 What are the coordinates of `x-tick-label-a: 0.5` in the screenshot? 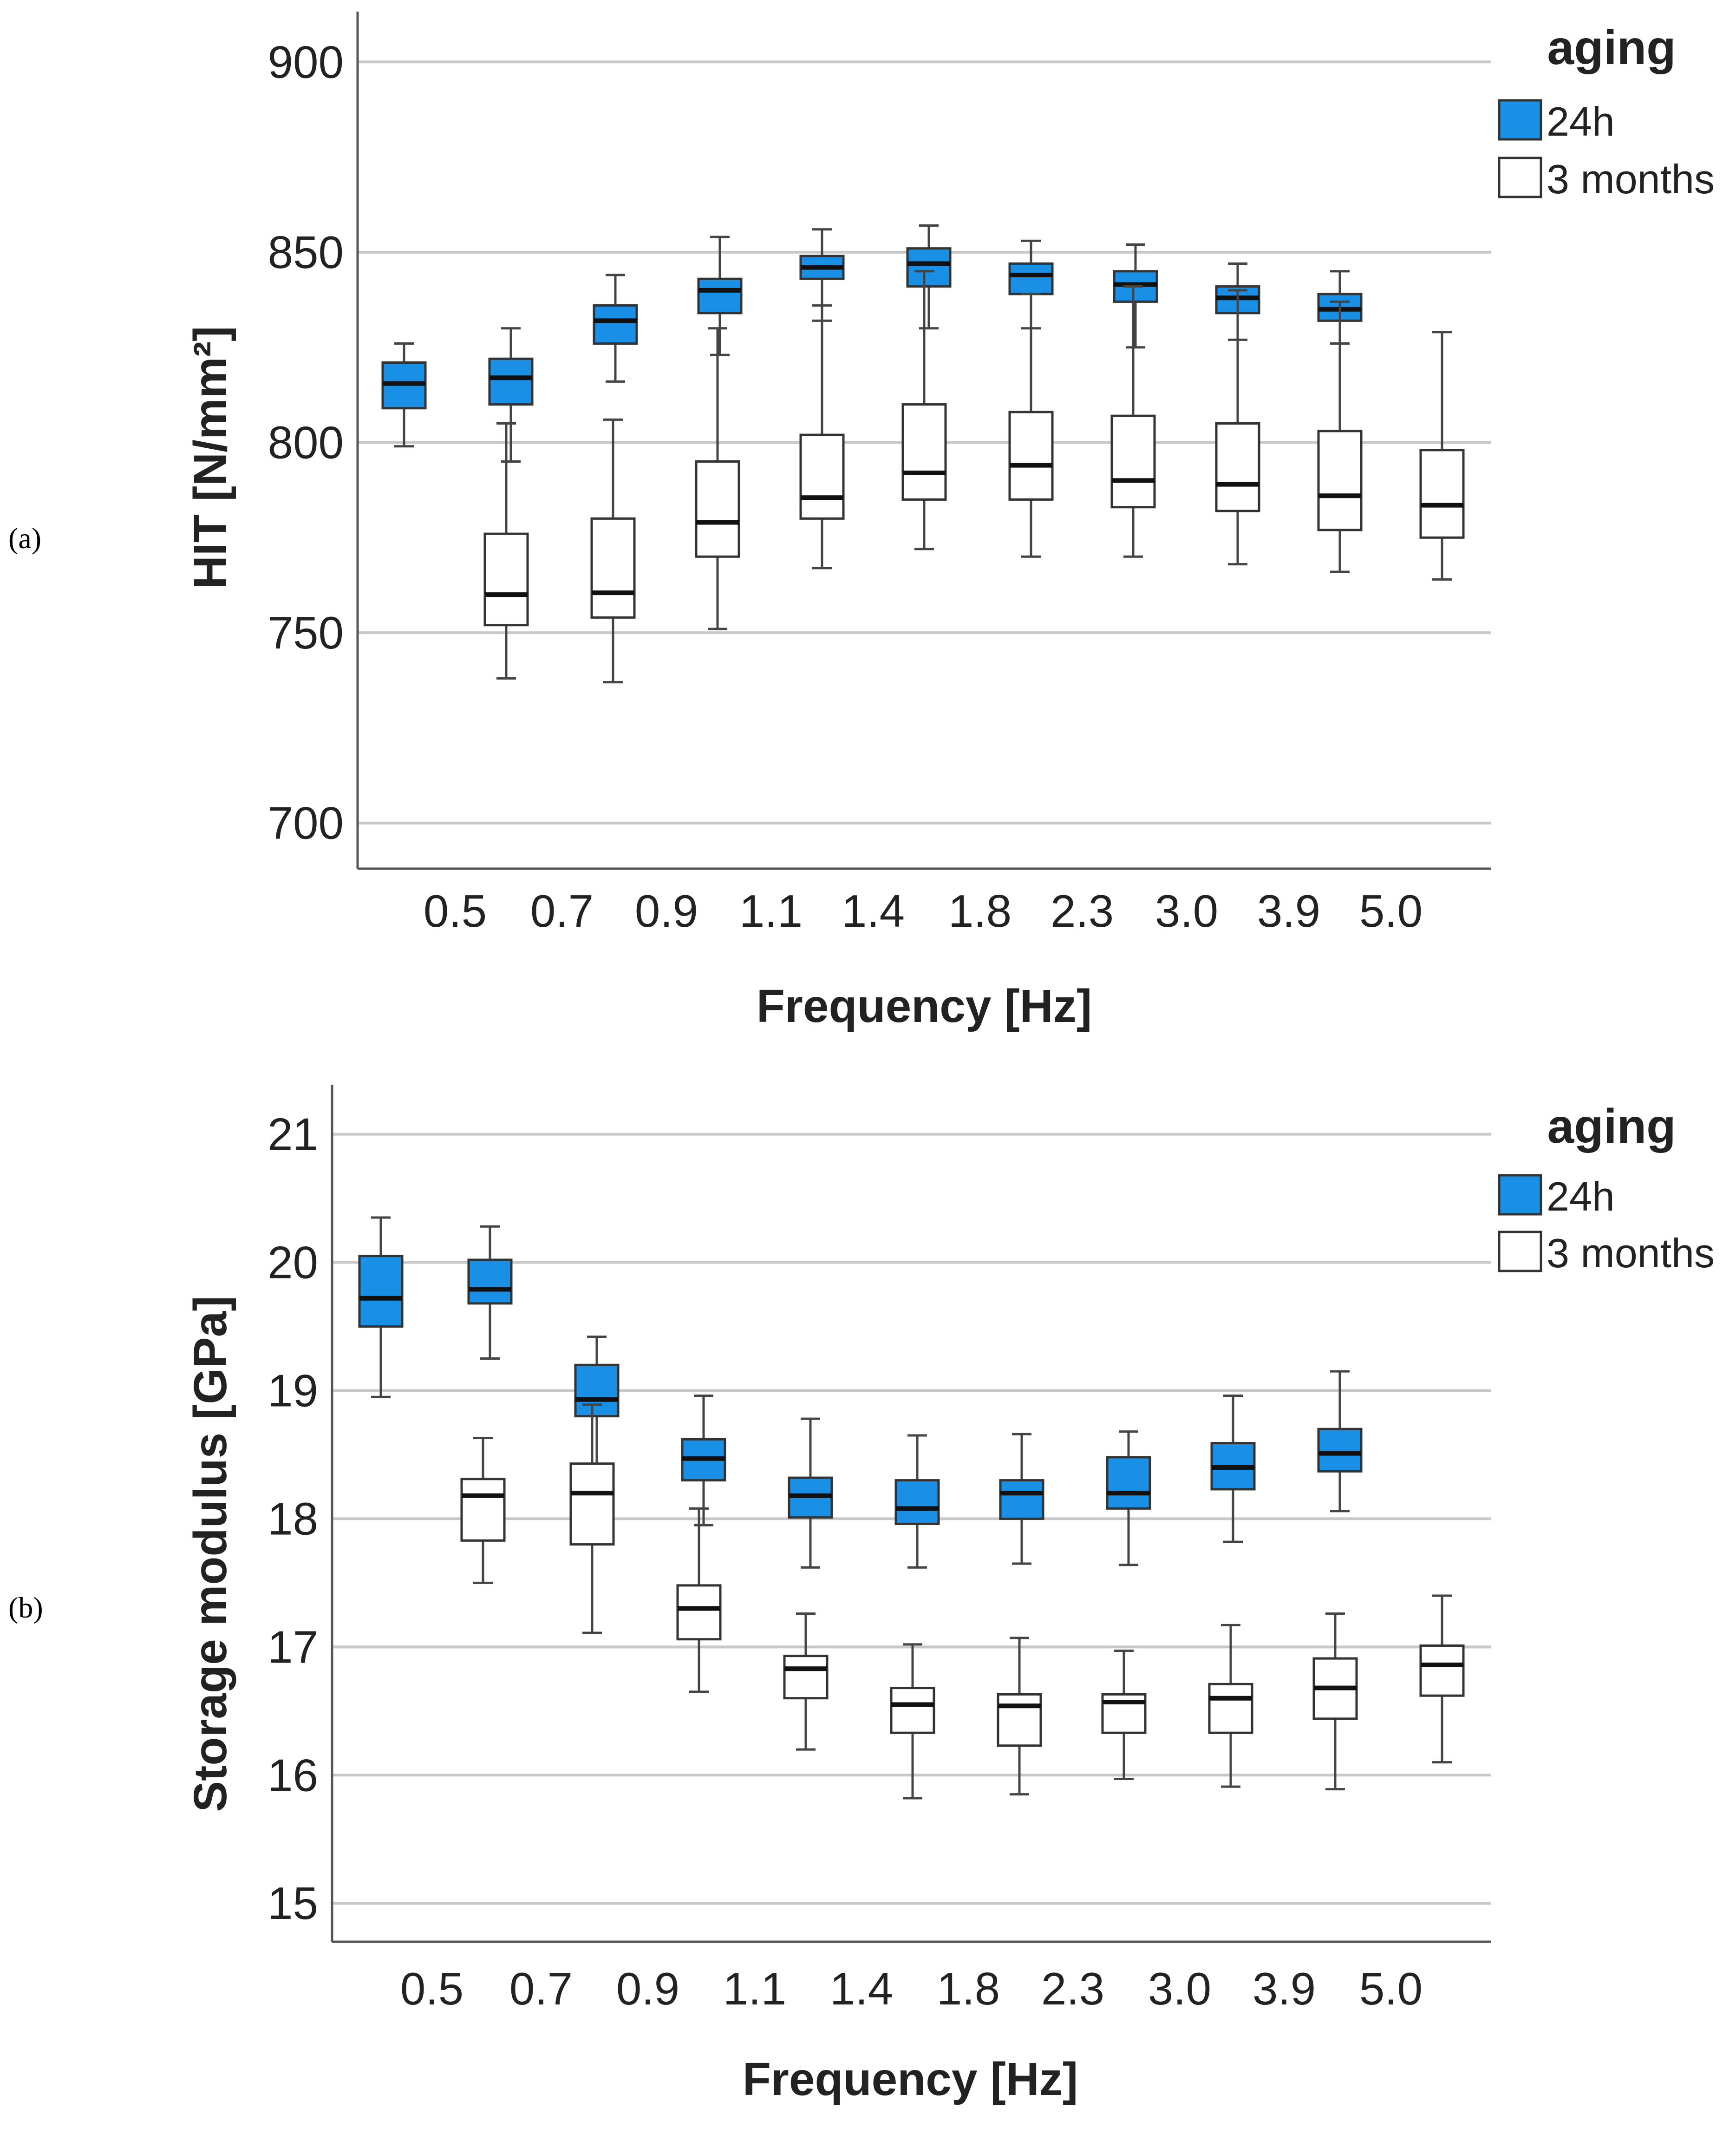 It's located at (456, 911).